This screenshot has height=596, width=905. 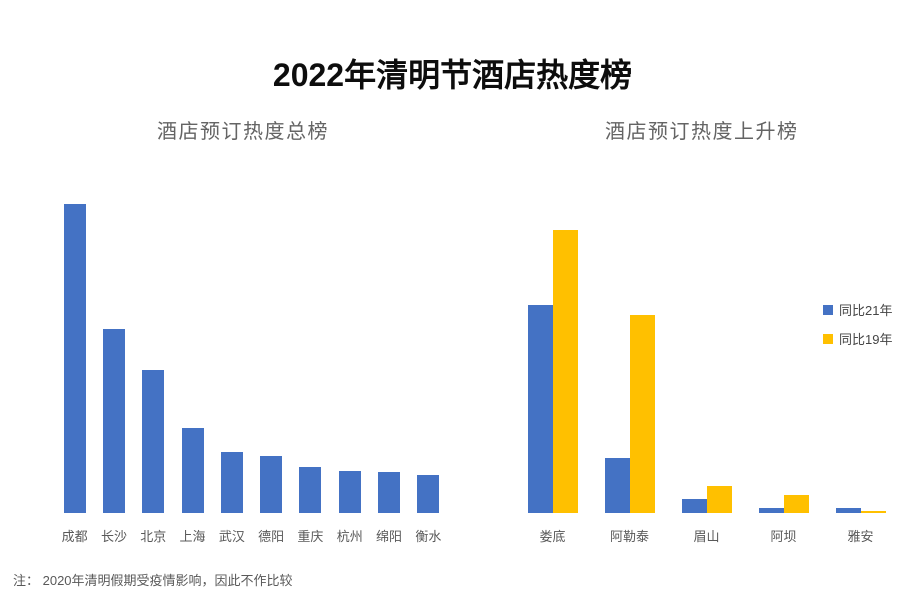 I want to click on category-label: 上海, so click(x=192, y=536).